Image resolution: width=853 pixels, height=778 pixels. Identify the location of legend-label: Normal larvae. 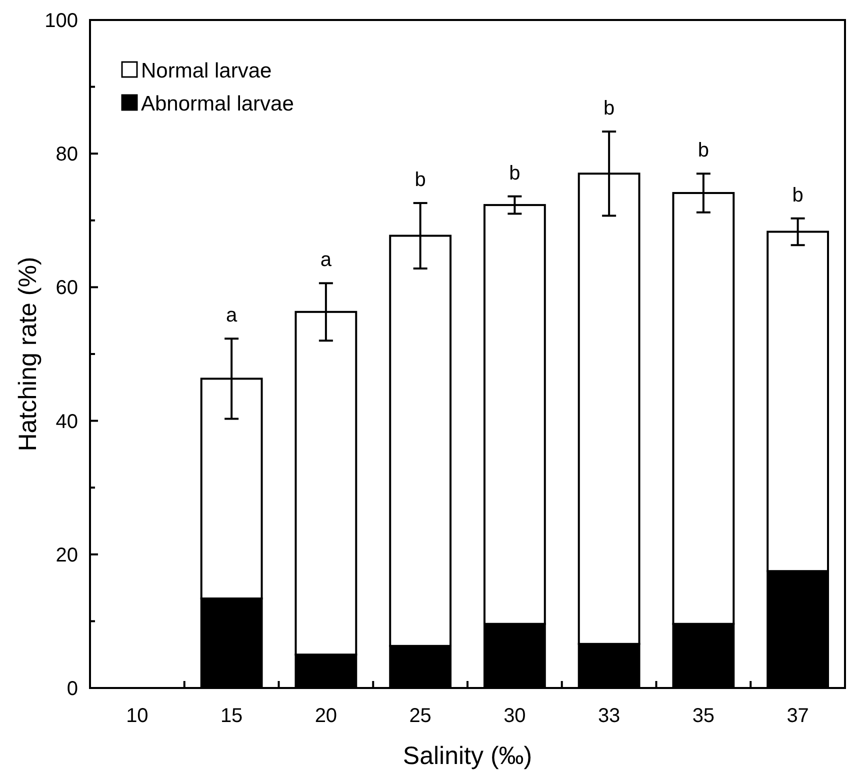
(206, 70).